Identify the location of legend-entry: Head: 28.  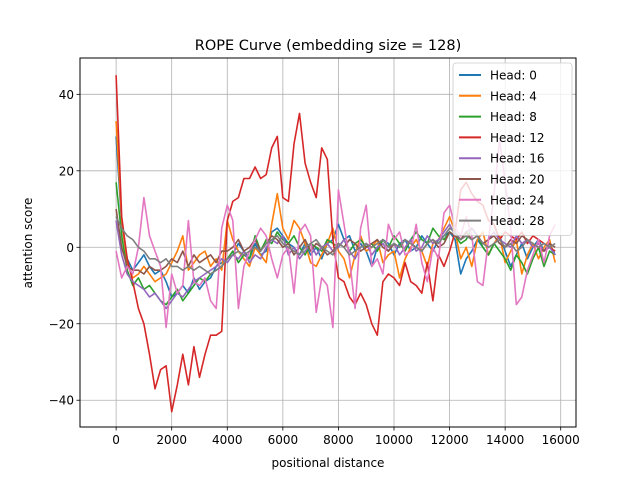
(502, 221).